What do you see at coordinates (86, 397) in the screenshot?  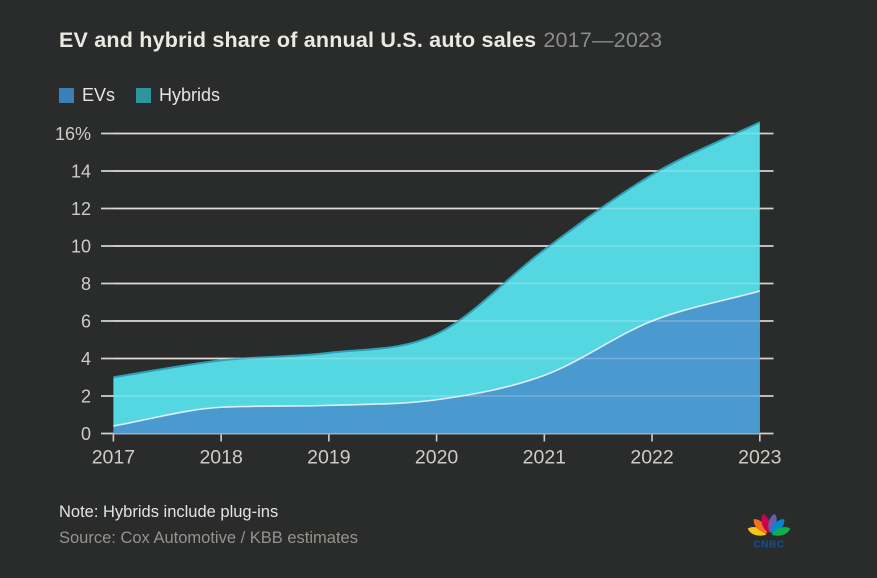 I see `y-axis-label: 2` at bounding box center [86, 397].